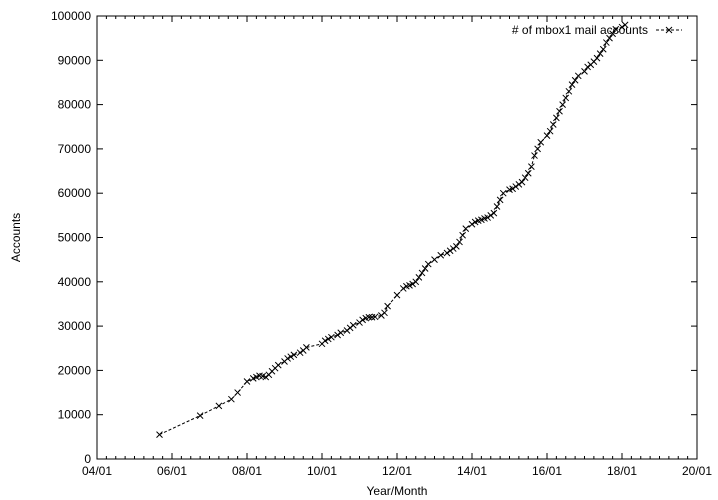 This screenshot has height=500, width=718. I want to click on x-tick-label: 04/01, so click(97, 471).